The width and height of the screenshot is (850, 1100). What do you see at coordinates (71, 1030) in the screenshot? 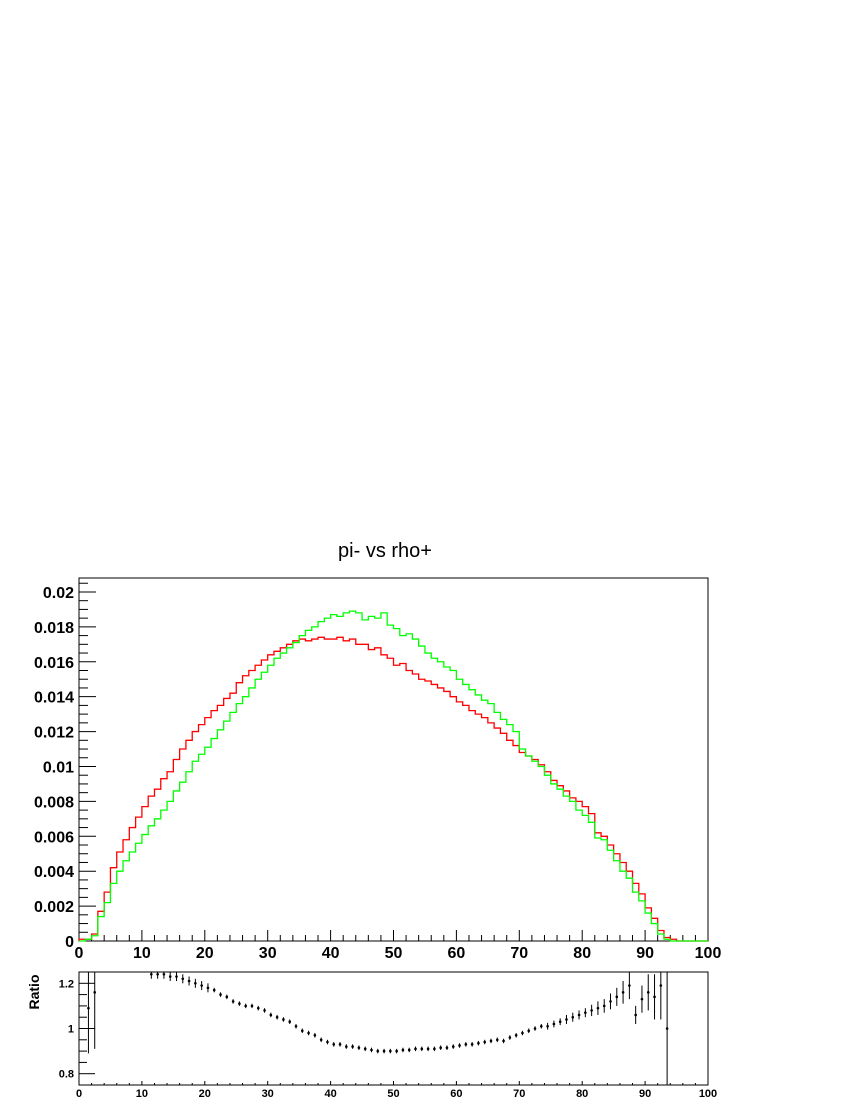
I see `ratio-y-tick-label: 1` at bounding box center [71, 1030].